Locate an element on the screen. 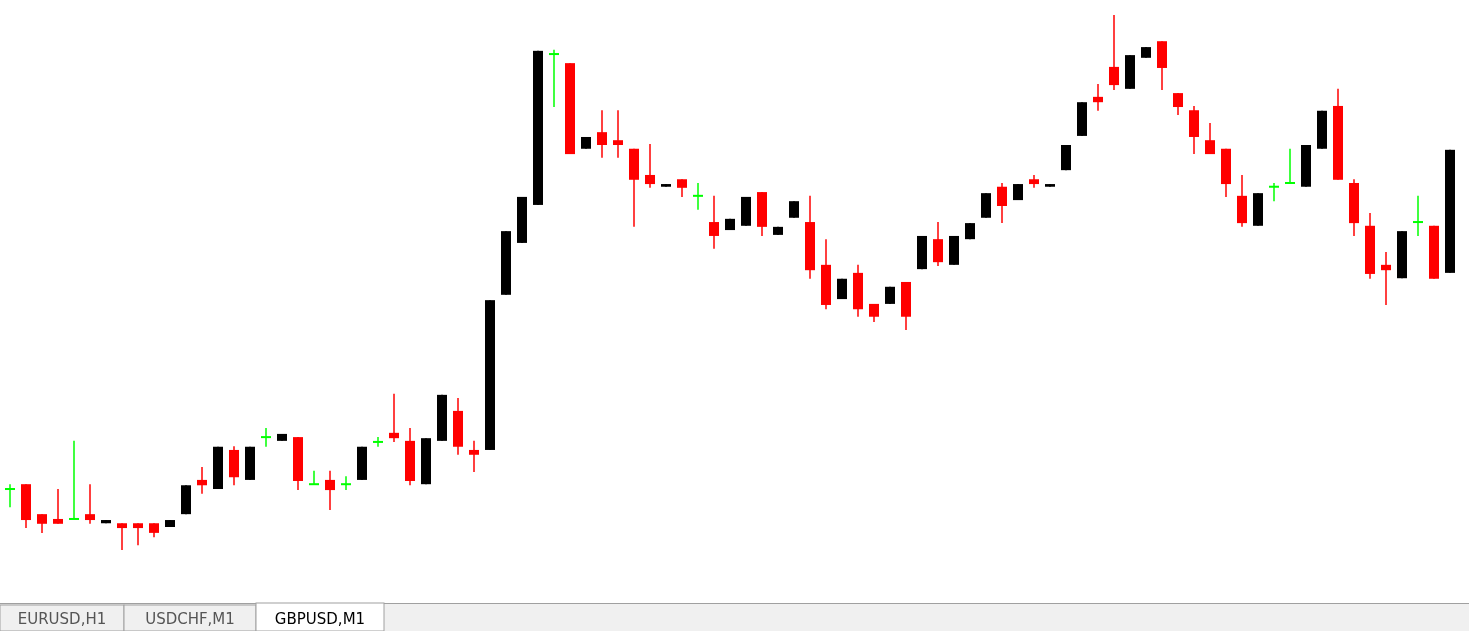  text: USDCHF,M1 is located at coordinates (190, 619).